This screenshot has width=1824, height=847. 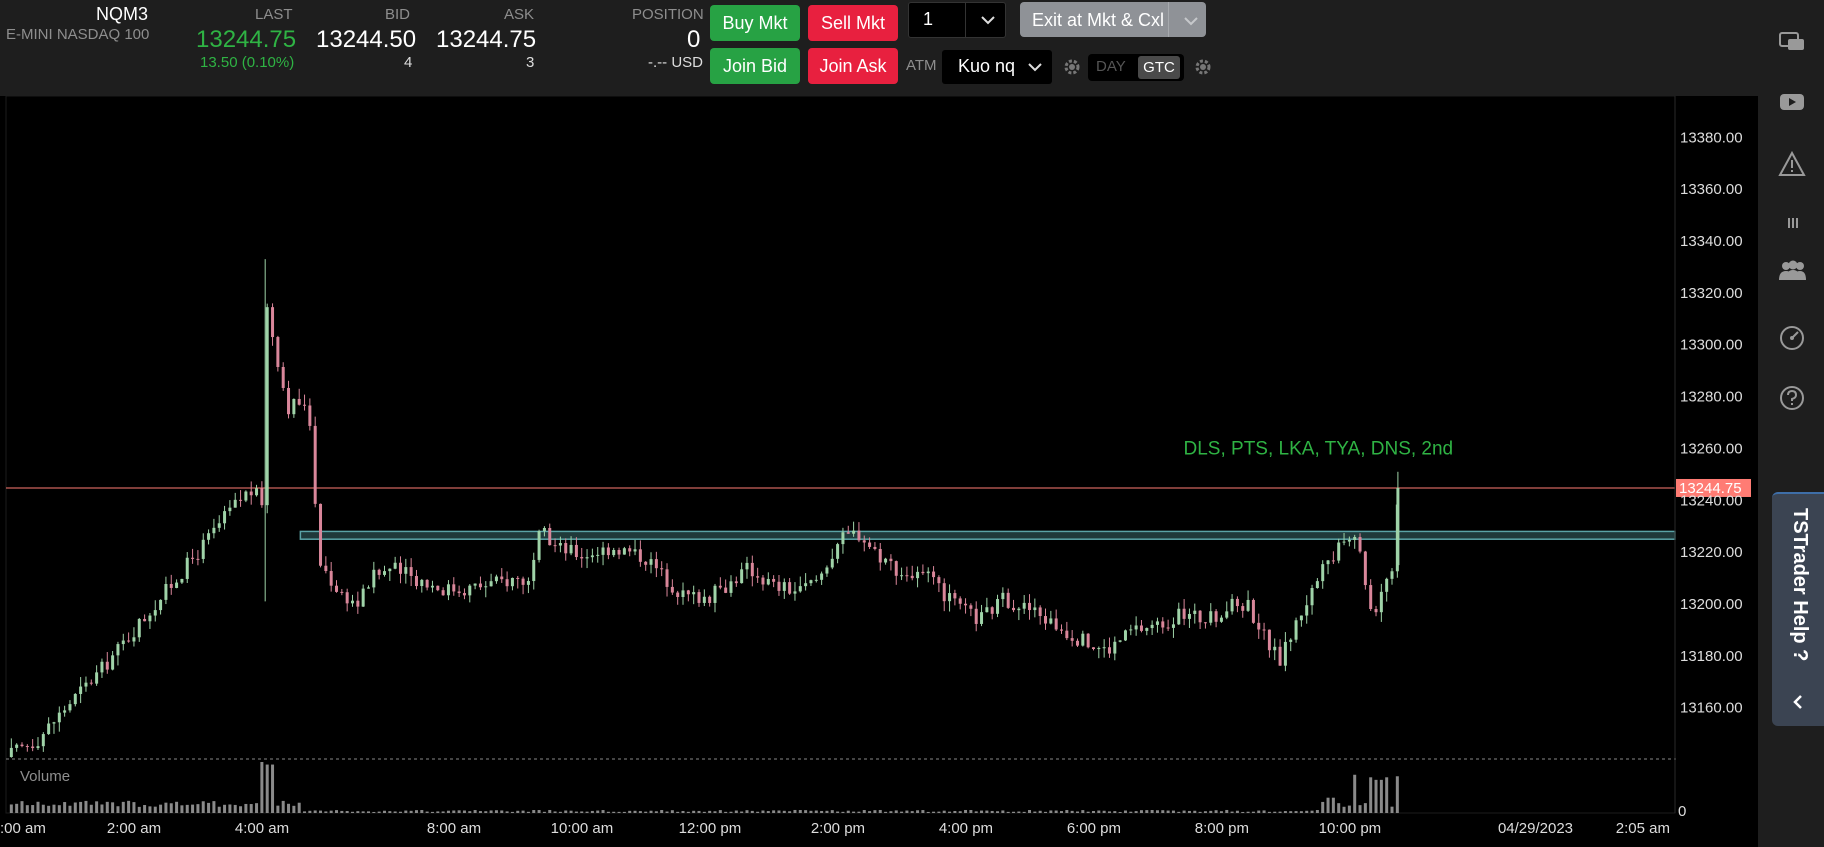 What do you see at coordinates (1159, 67) in the screenshot?
I see `tif-gtc-option: GTC` at bounding box center [1159, 67].